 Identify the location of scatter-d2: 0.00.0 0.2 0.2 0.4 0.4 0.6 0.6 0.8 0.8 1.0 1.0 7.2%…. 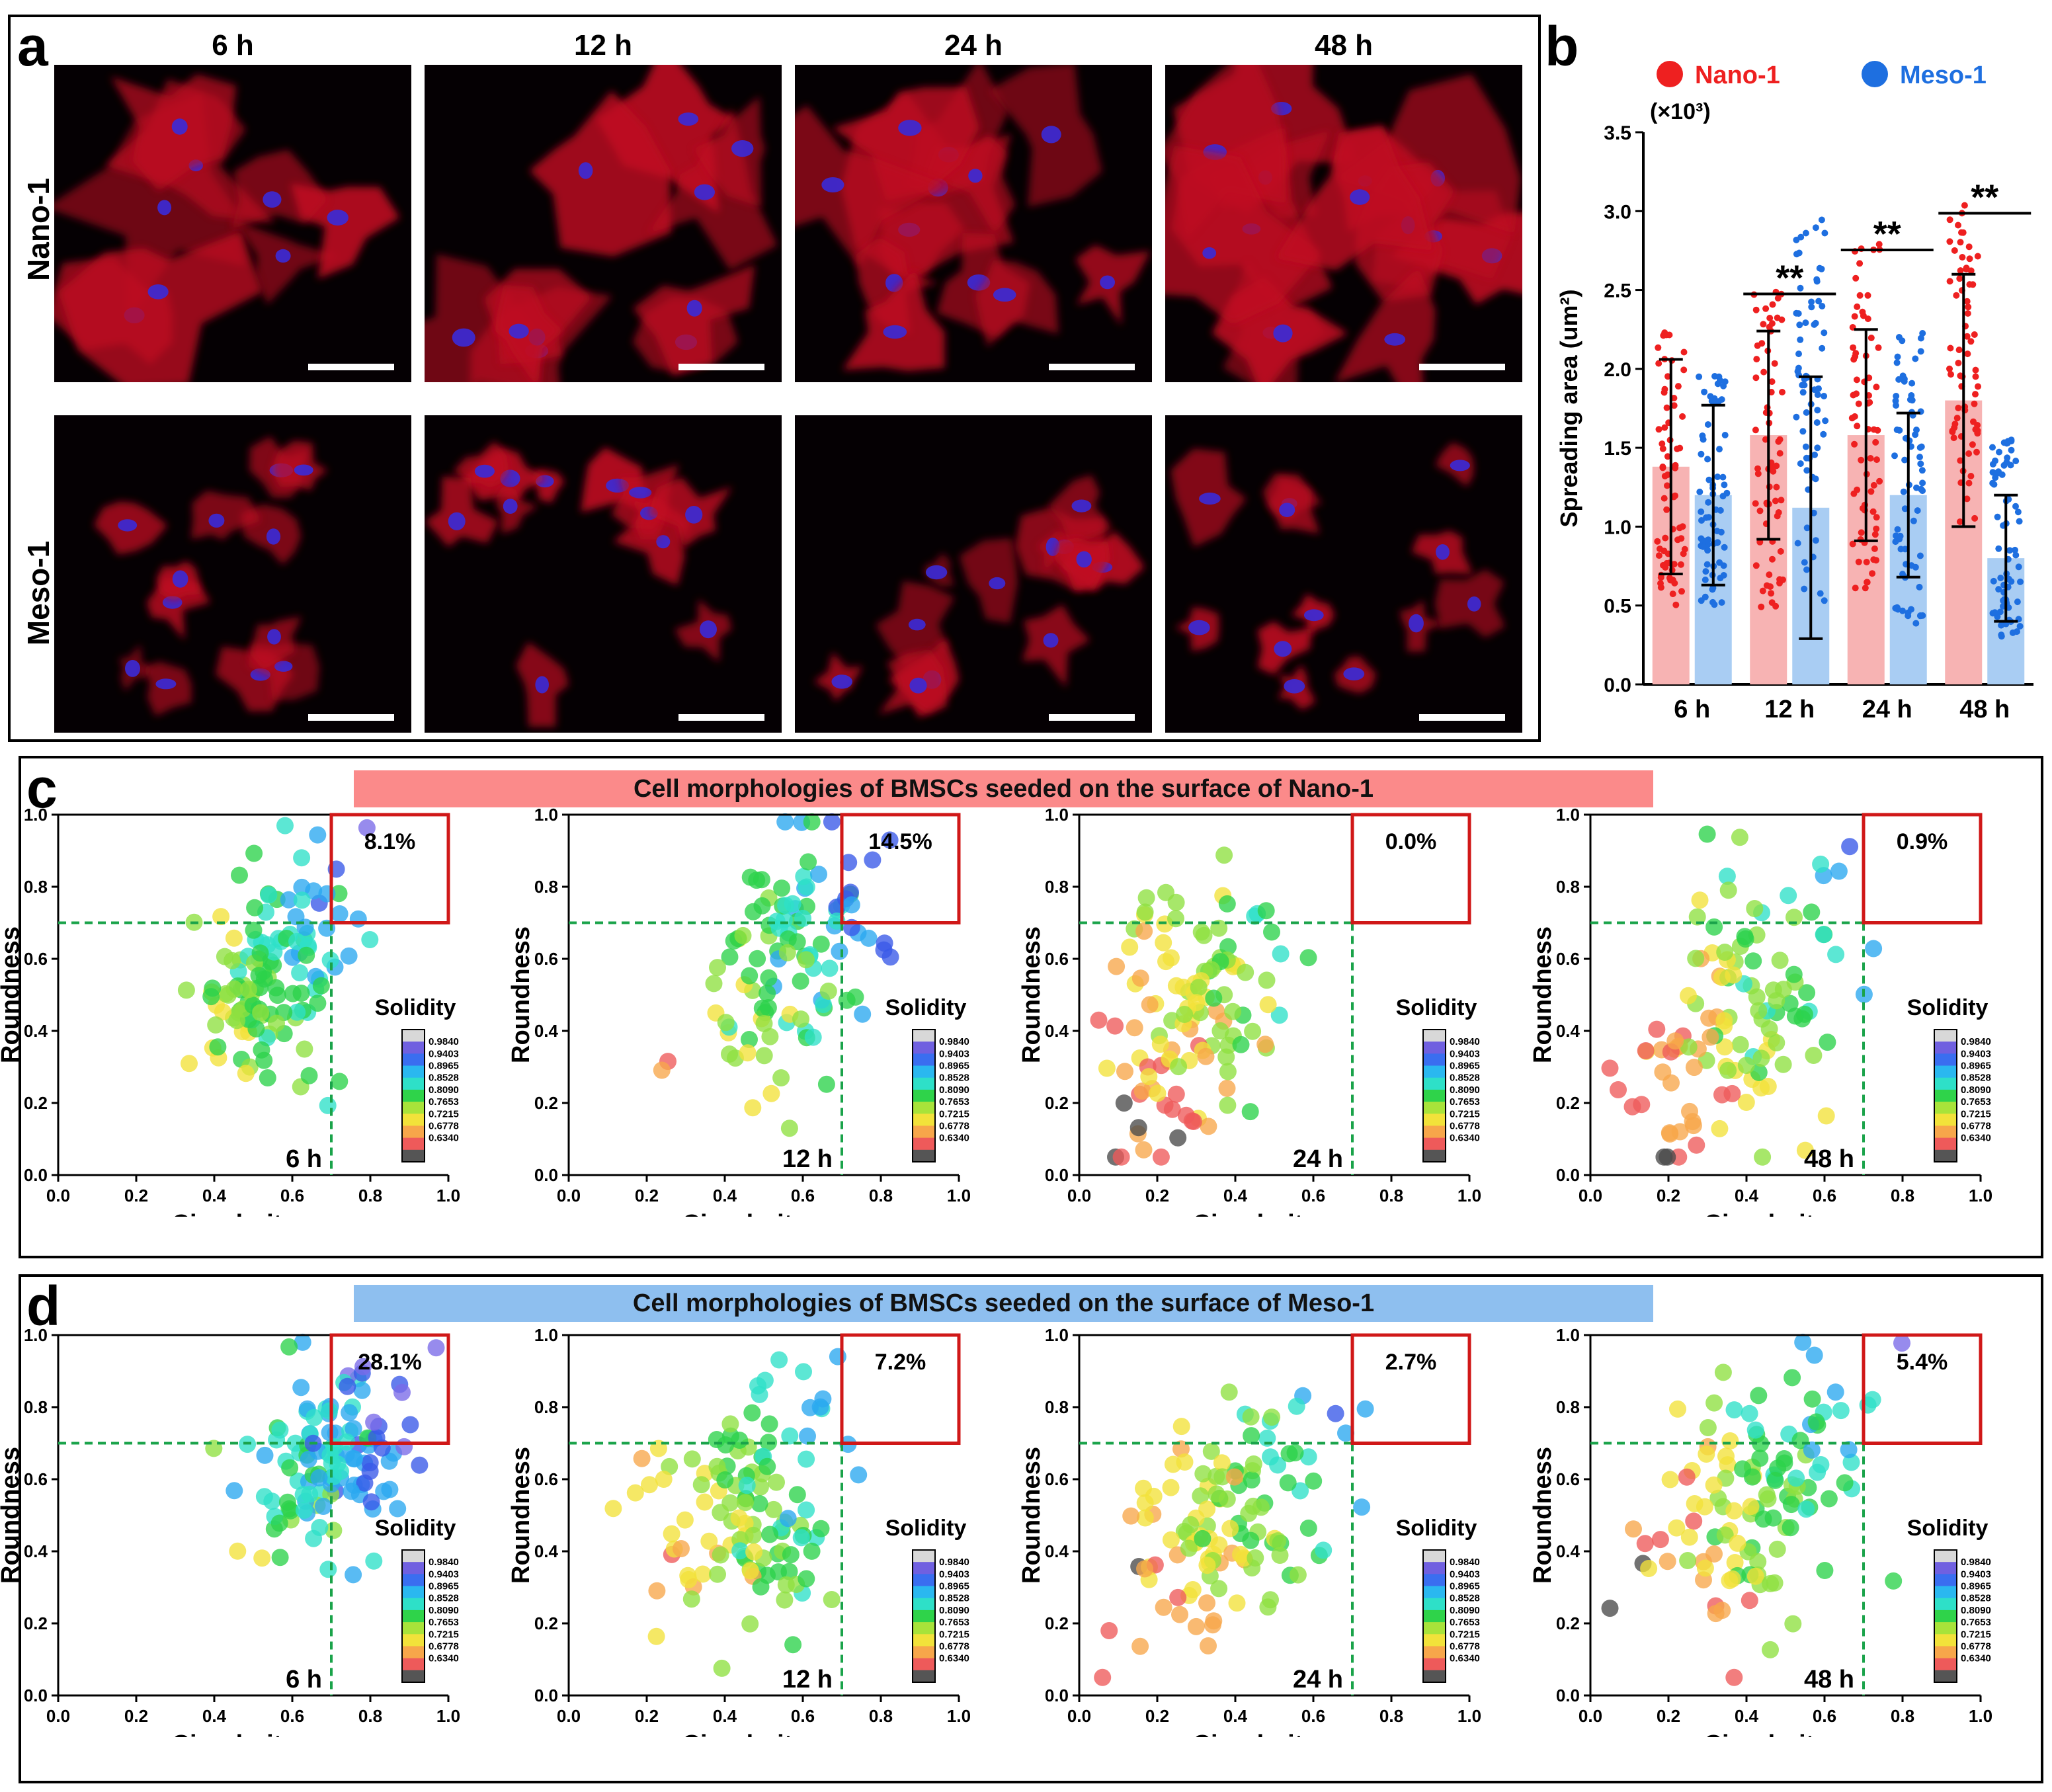
(741, 1532).